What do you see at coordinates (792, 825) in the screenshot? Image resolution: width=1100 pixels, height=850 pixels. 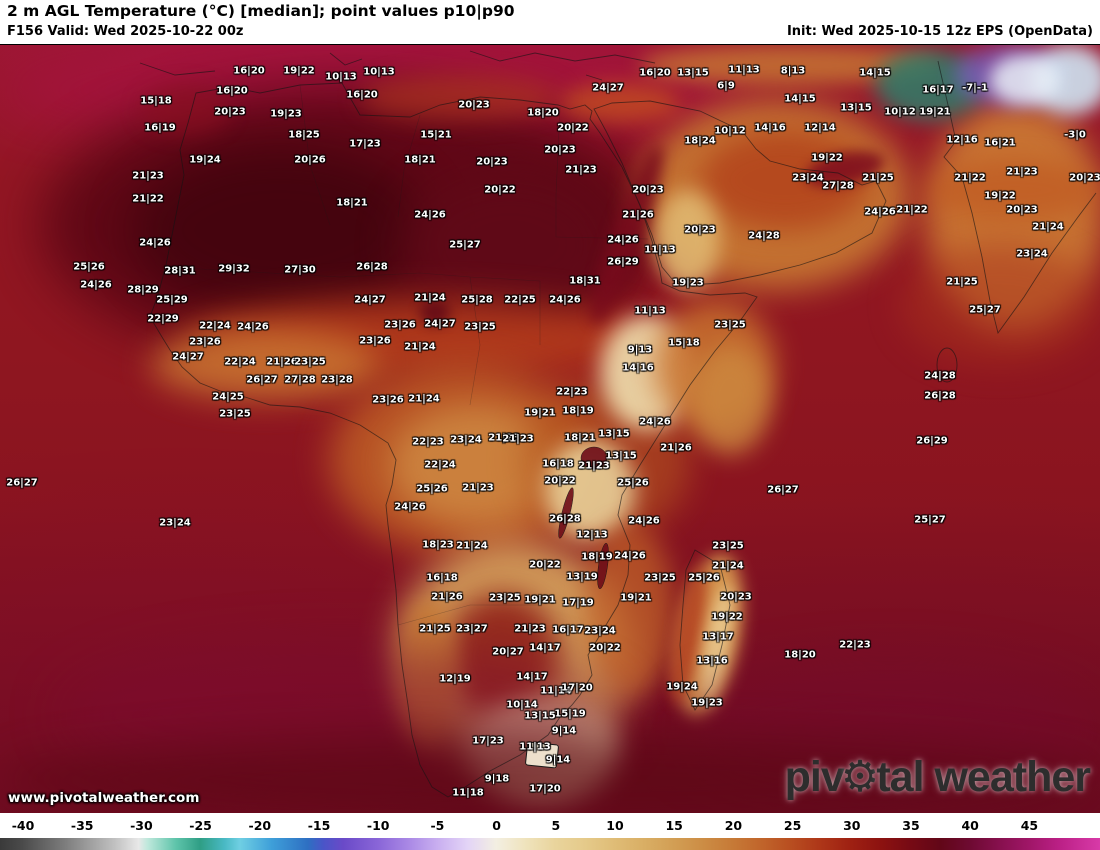 I see `colorbar-tick: 25` at bounding box center [792, 825].